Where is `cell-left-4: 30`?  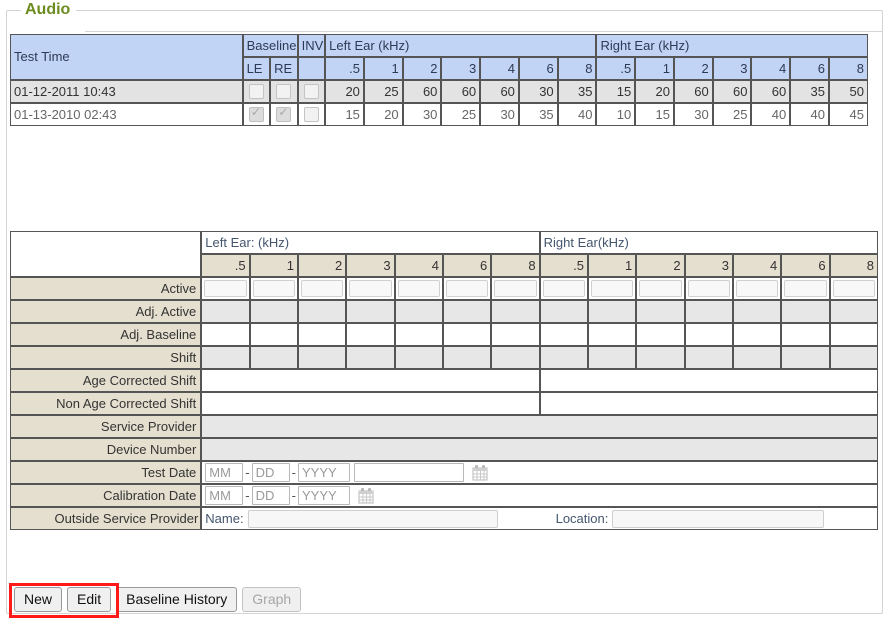 cell-left-4: 30 is located at coordinates (499, 114).